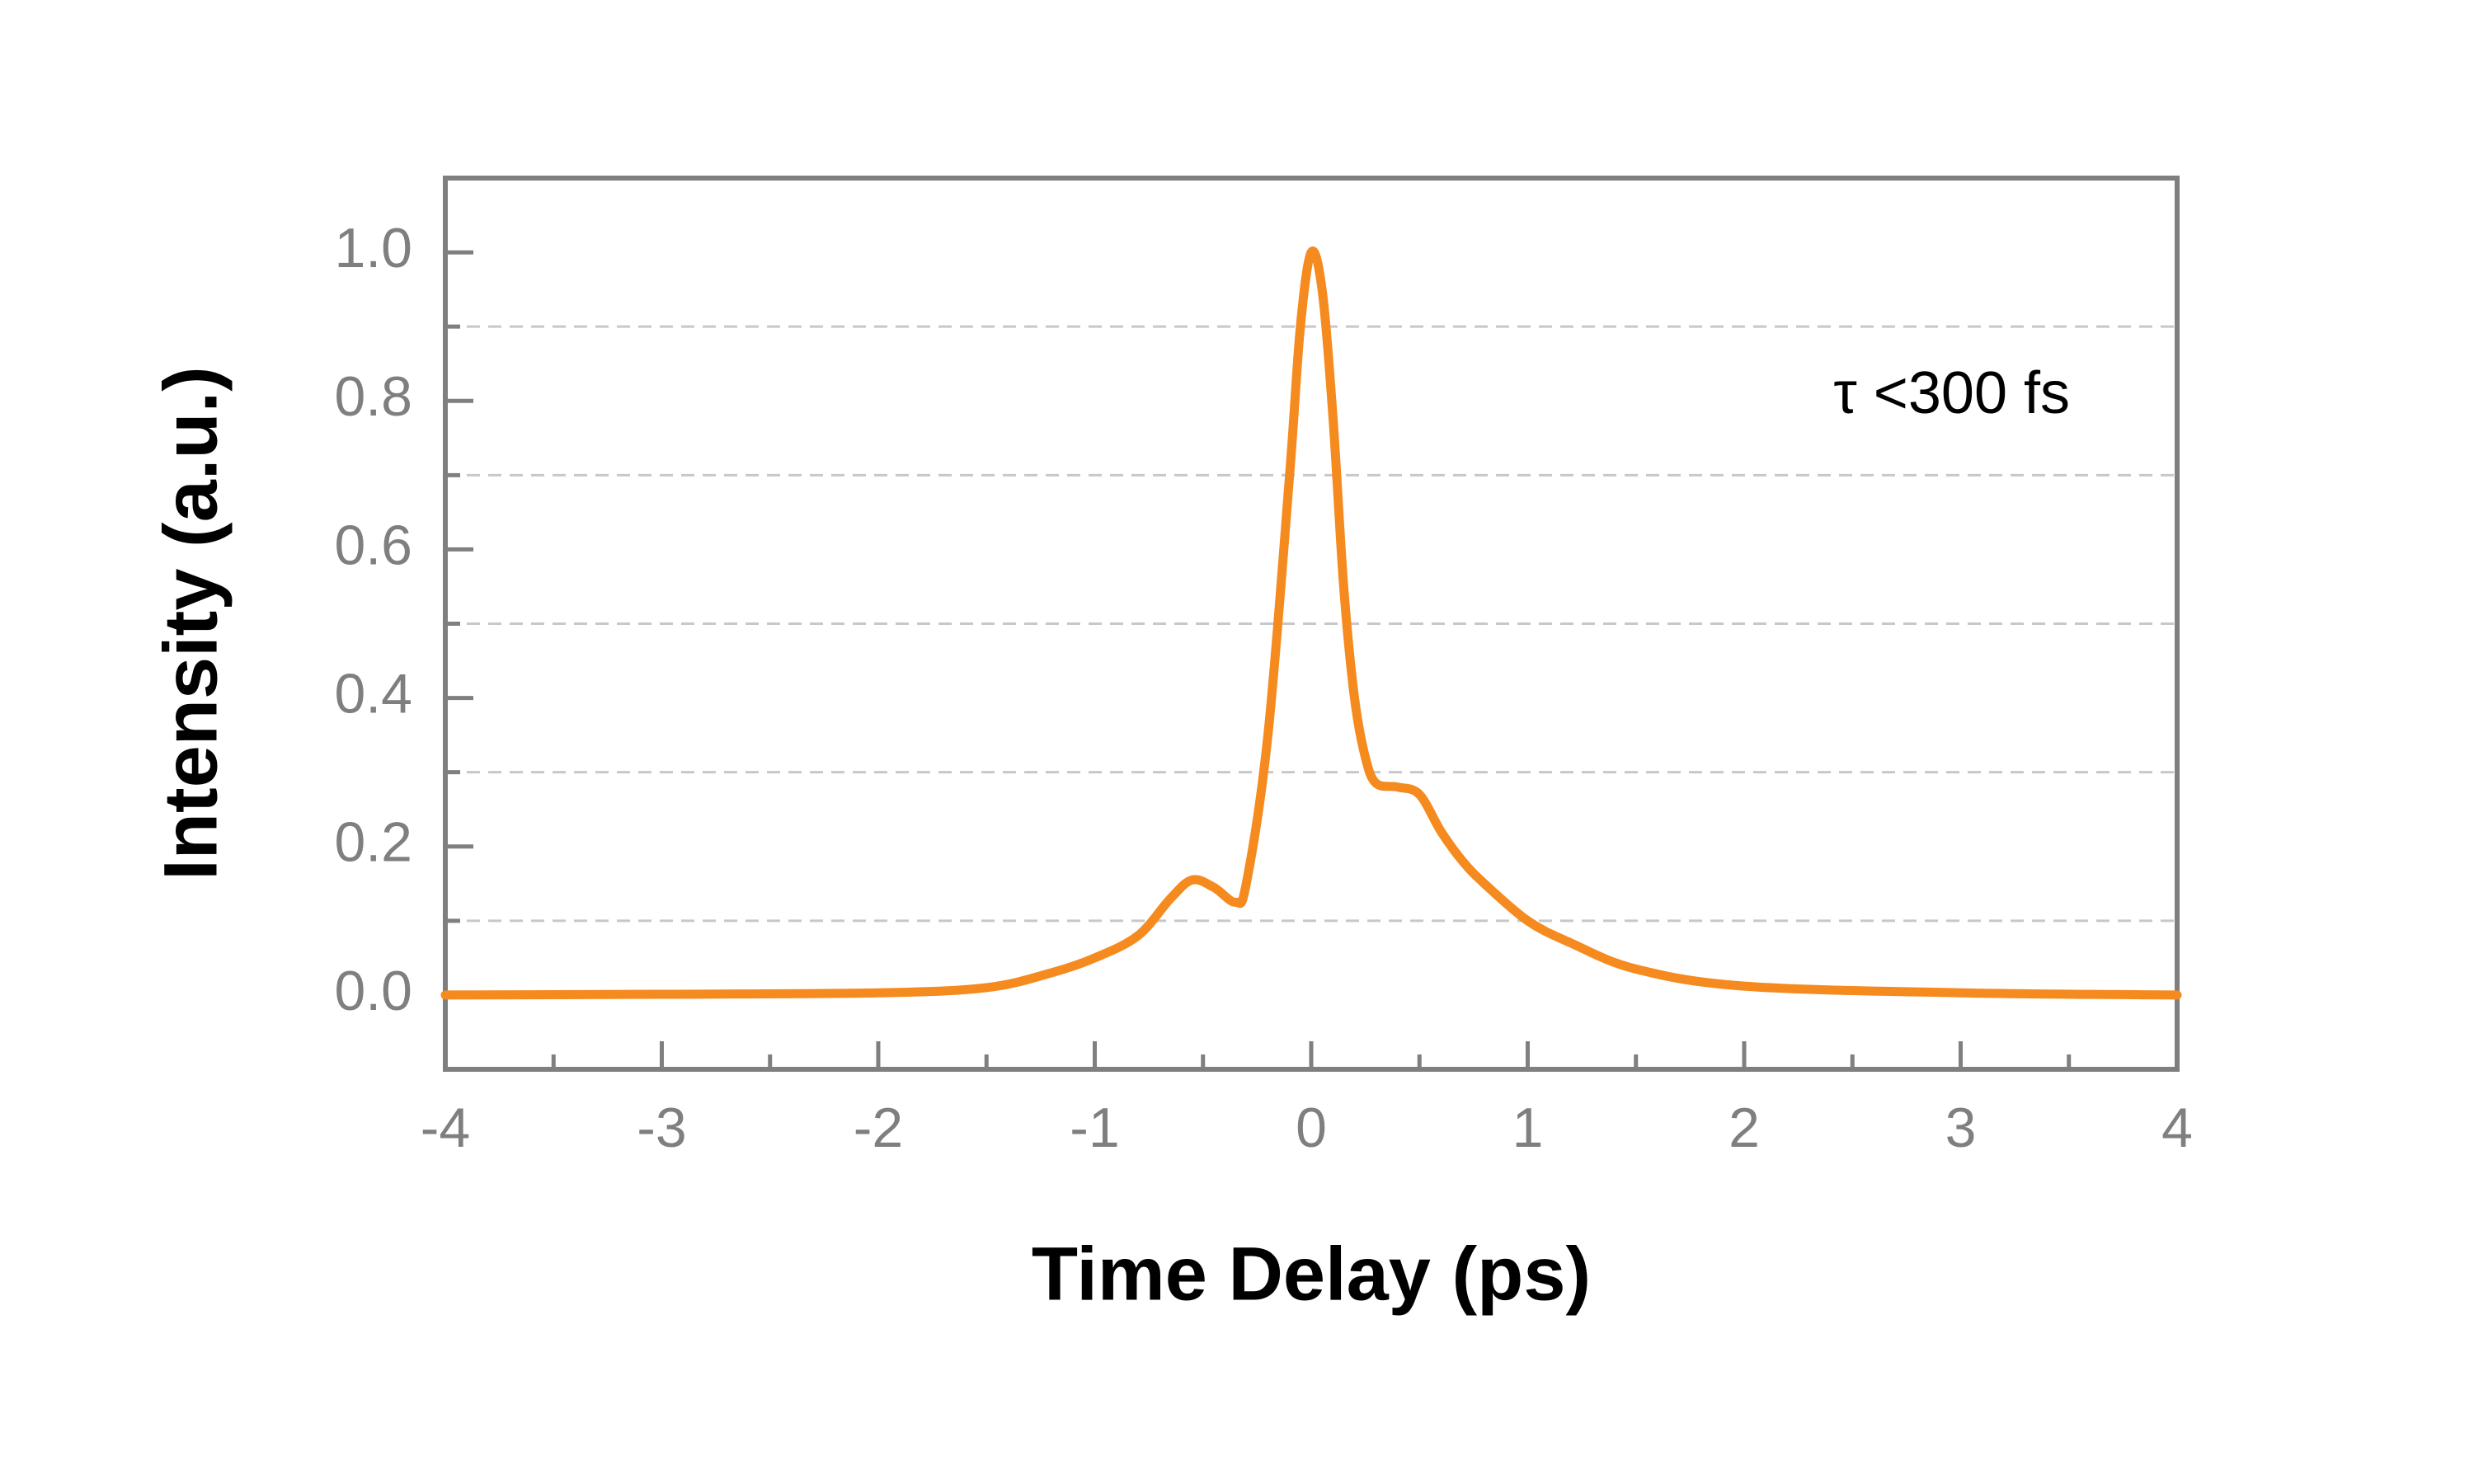 The image size is (2474, 1484). Describe the element at coordinates (1744, 1128) in the screenshot. I see `x-tick-label: 2` at that location.